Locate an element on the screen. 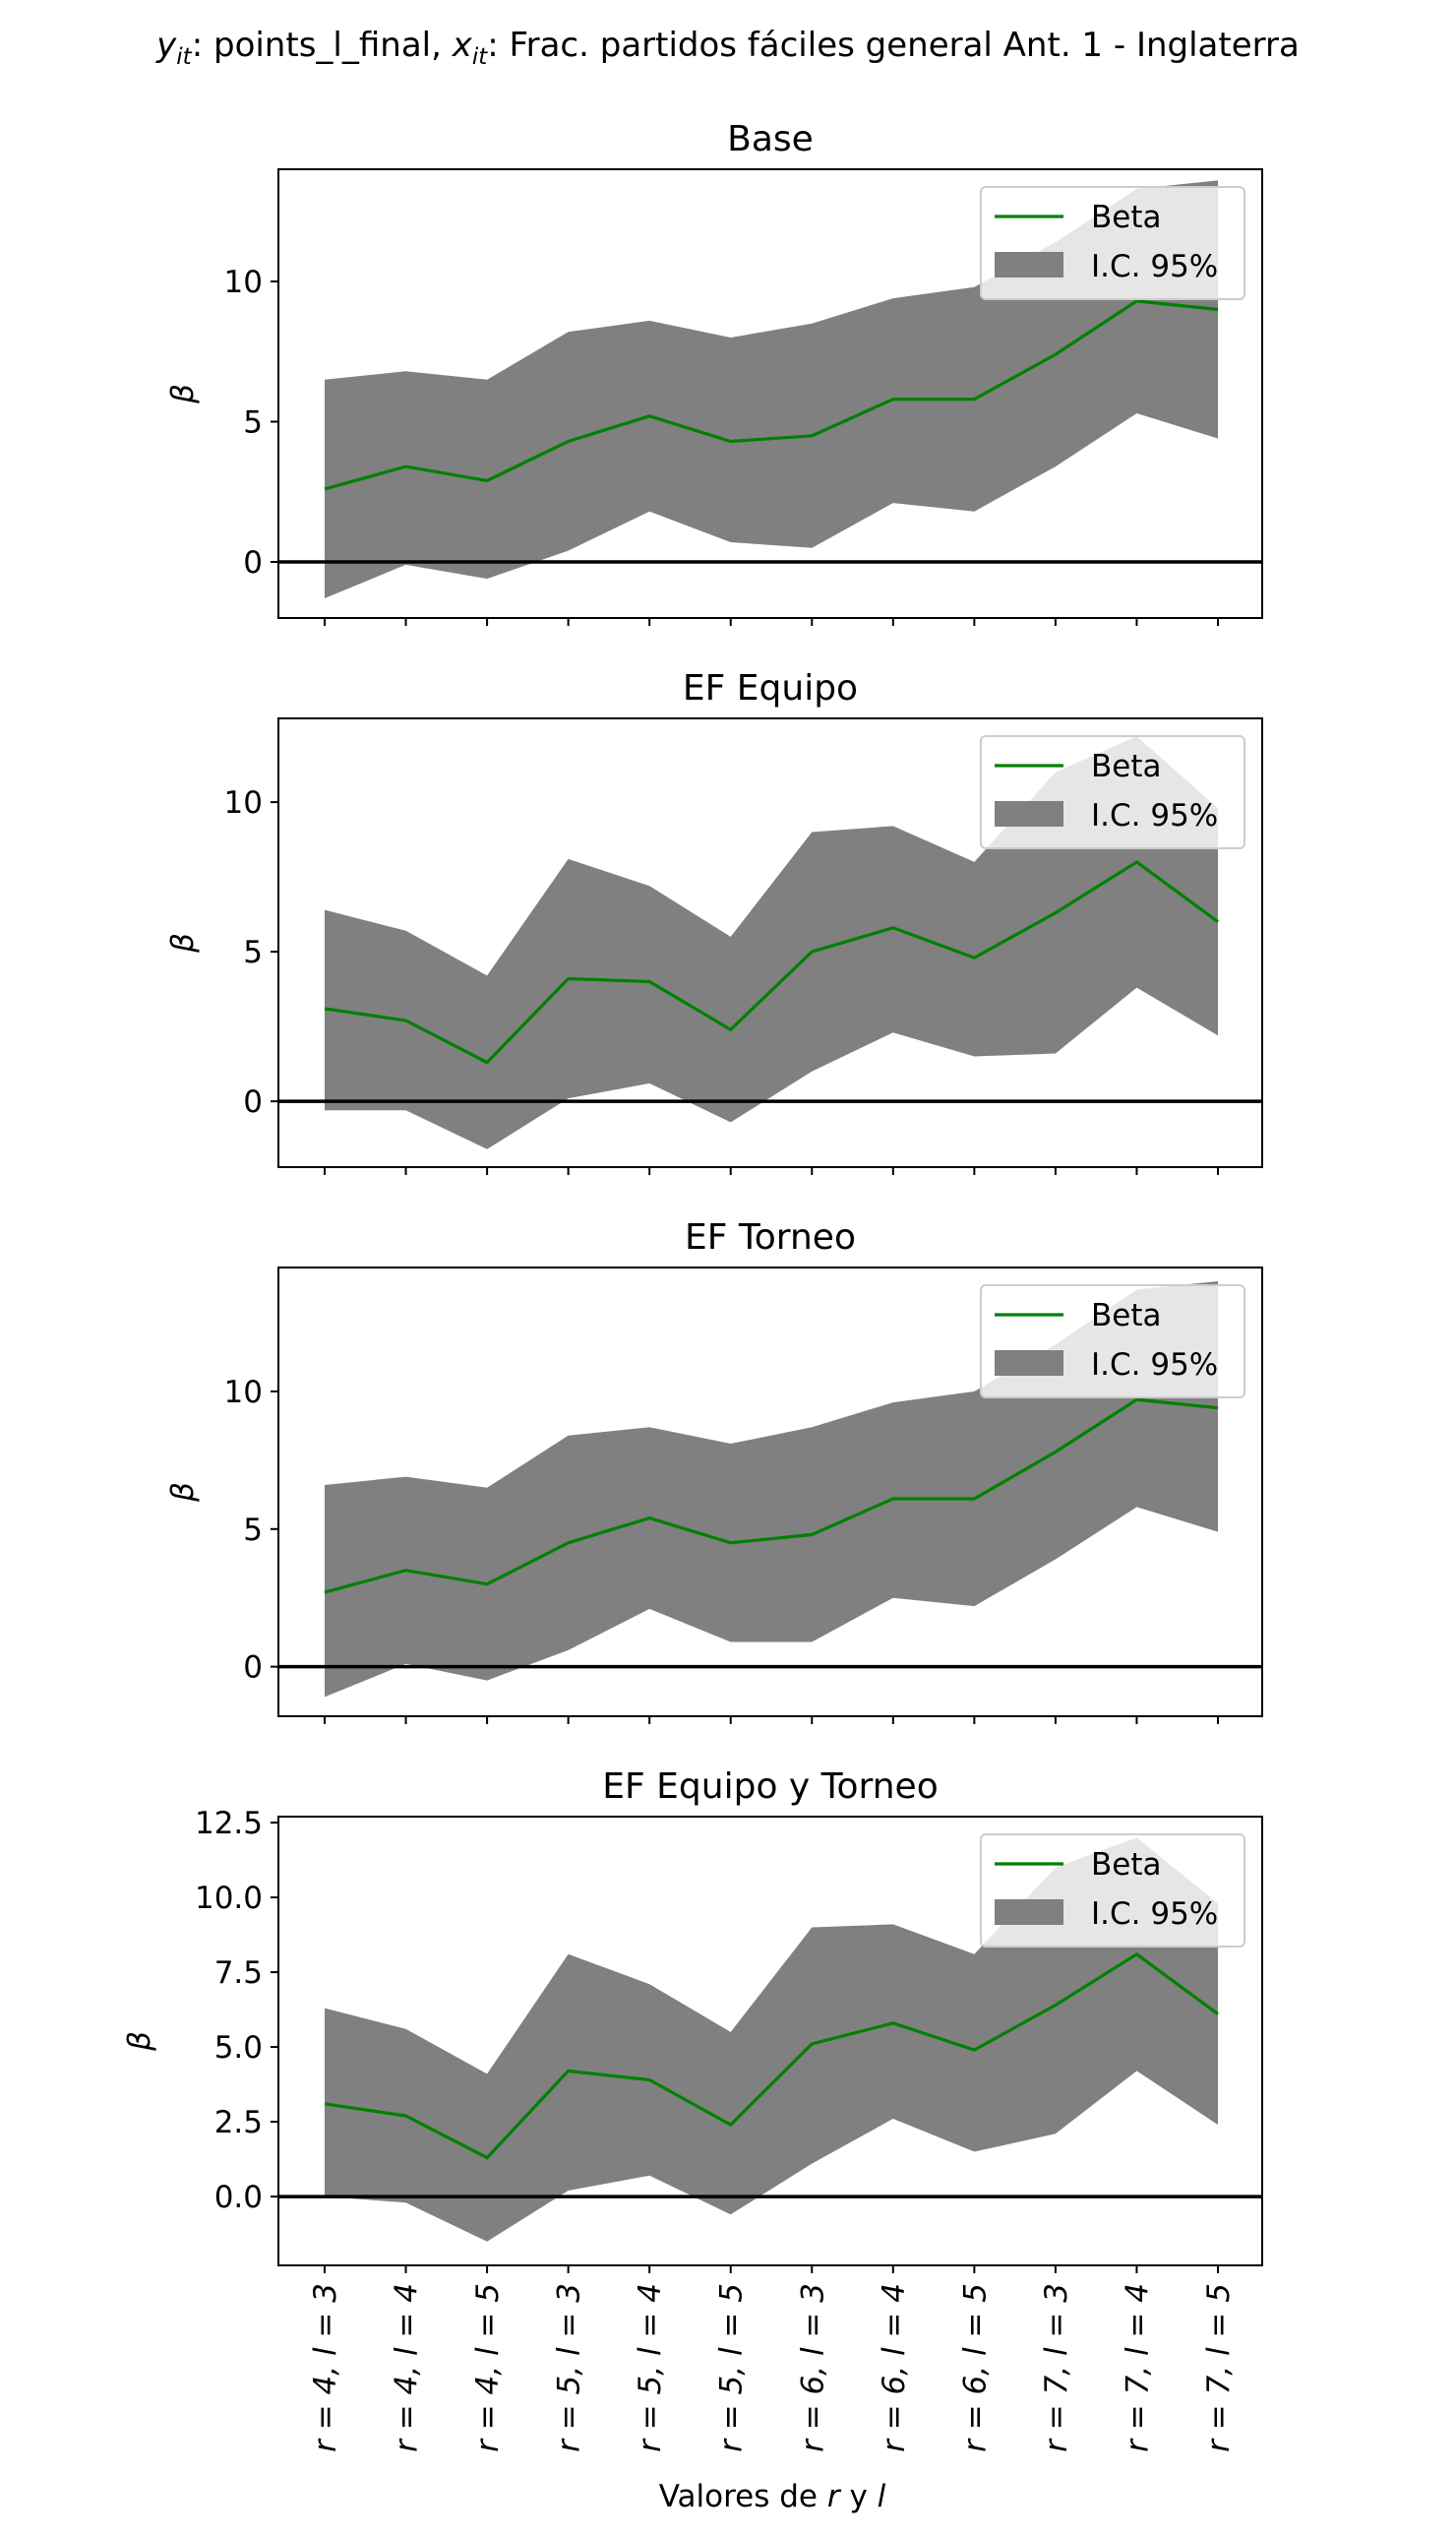  x-axis-label: Valores de r y l is located at coordinates (772, 2496).